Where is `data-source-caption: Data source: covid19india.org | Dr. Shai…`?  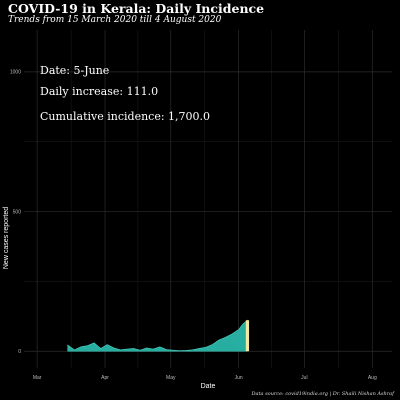
data-source-caption: Data source: covid19india.org | Dr. Shai… is located at coordinates (322, 394).